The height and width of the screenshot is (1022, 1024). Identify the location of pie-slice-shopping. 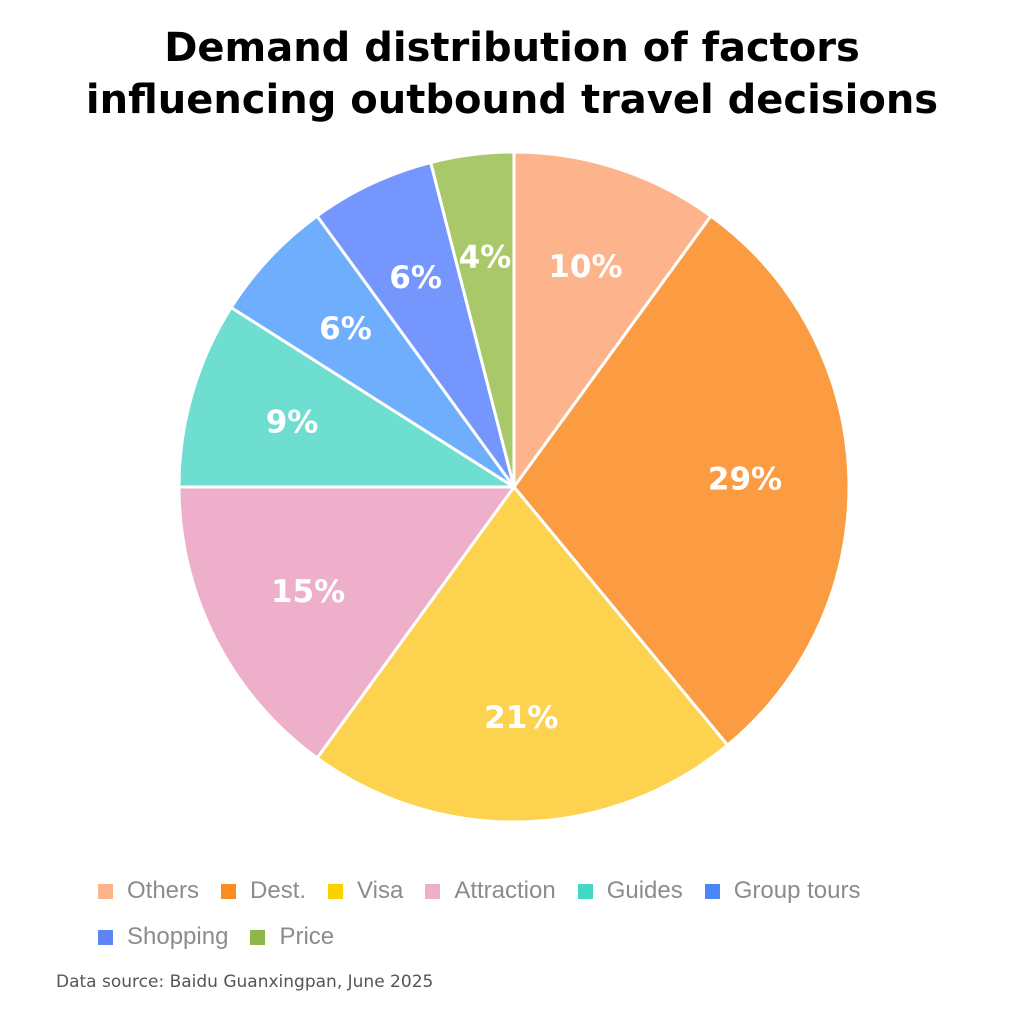
(415, 325).